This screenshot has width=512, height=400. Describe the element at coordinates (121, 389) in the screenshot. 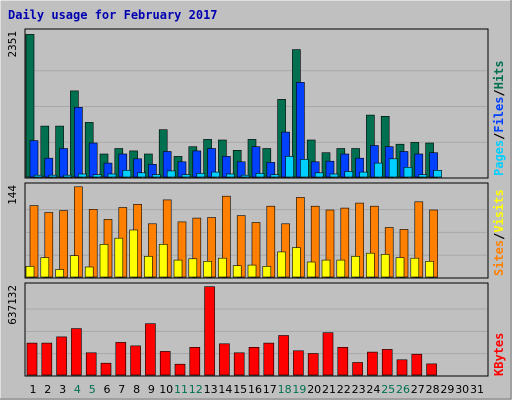

I see `day-label-7: 7` at that location.